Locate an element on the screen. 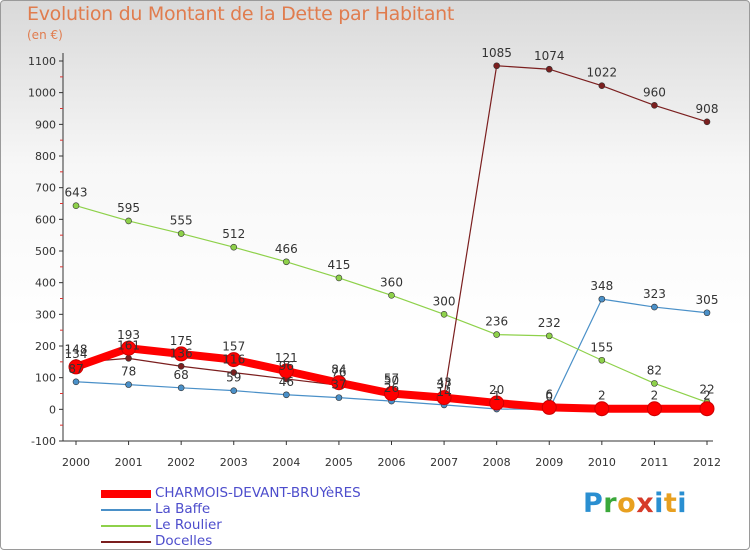  data-label: 96 is located at coordinates (286, 366).